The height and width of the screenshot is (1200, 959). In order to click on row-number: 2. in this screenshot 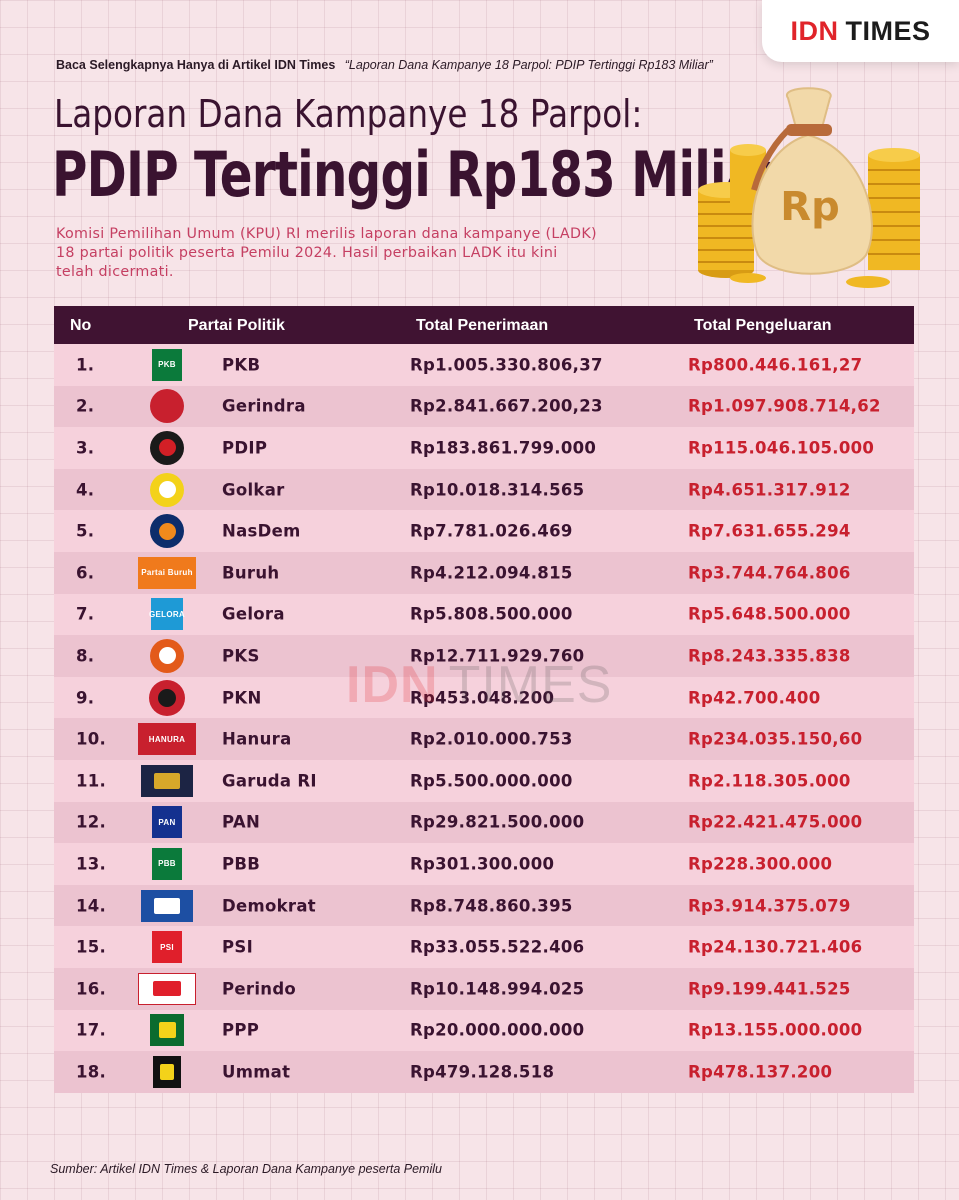, I will do `click(85, 406)`.